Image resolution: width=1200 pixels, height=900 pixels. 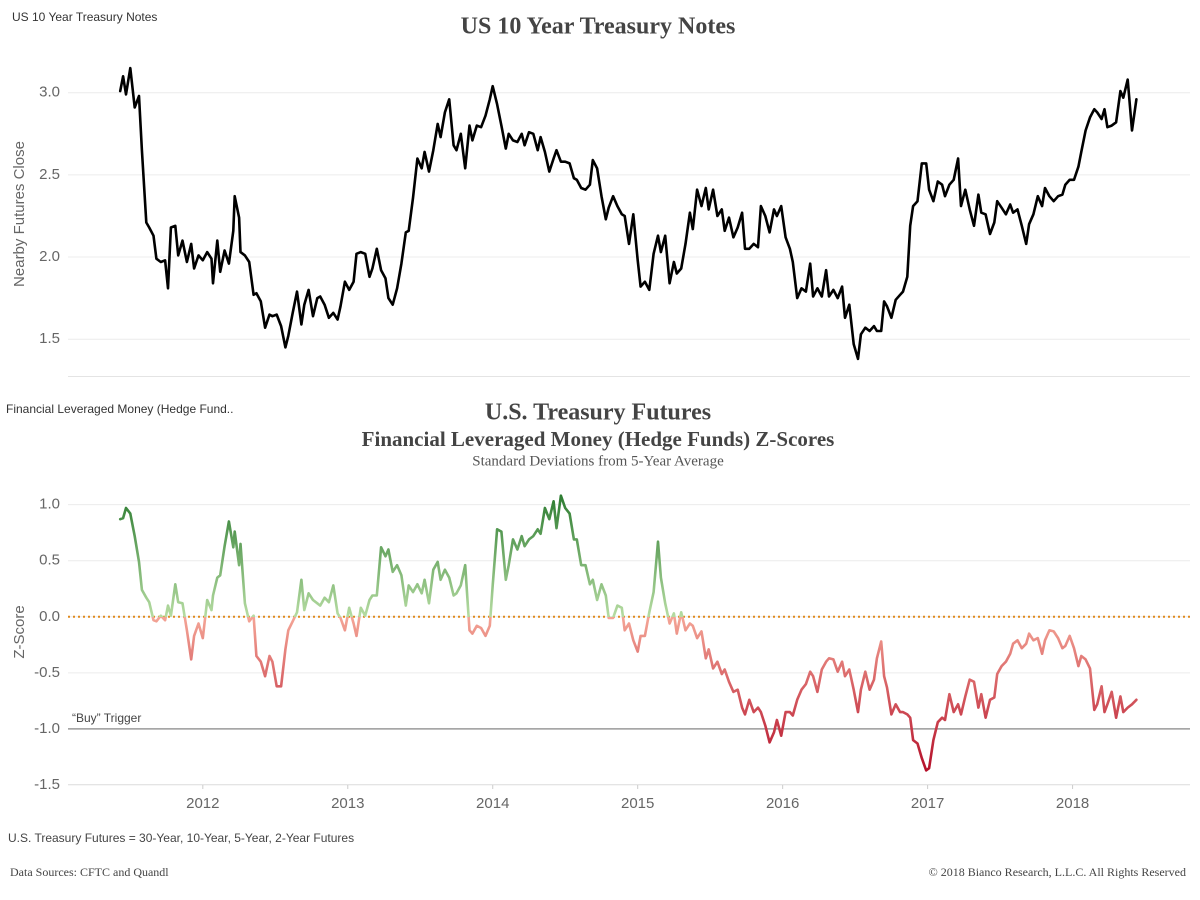 What do you see at coordinates (782, 803) in the screenshot?
I see `x-tick-label: 2016` at bounding box center [782, 803].